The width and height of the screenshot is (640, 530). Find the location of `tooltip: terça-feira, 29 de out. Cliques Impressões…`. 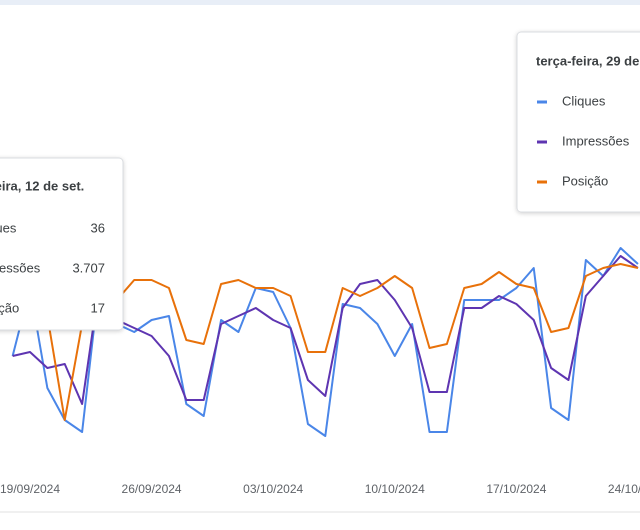

tooltip: terça-feira, 29 de out. Cliques Impressões… is located at coordinates (578, 122).